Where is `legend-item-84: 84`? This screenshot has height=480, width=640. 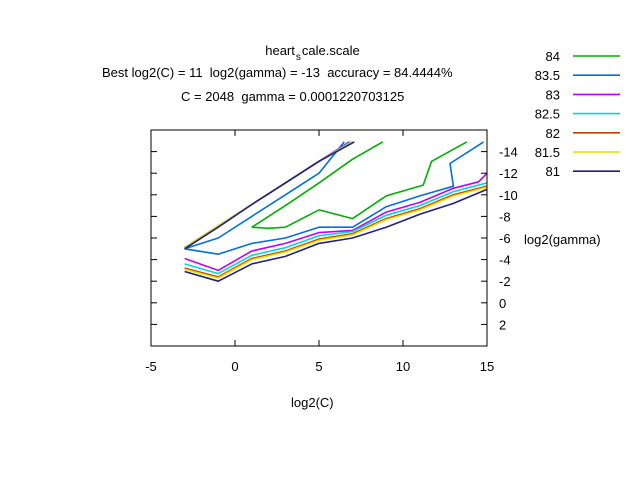 legend-item-84: 84 is located at coordinates (583, 56).